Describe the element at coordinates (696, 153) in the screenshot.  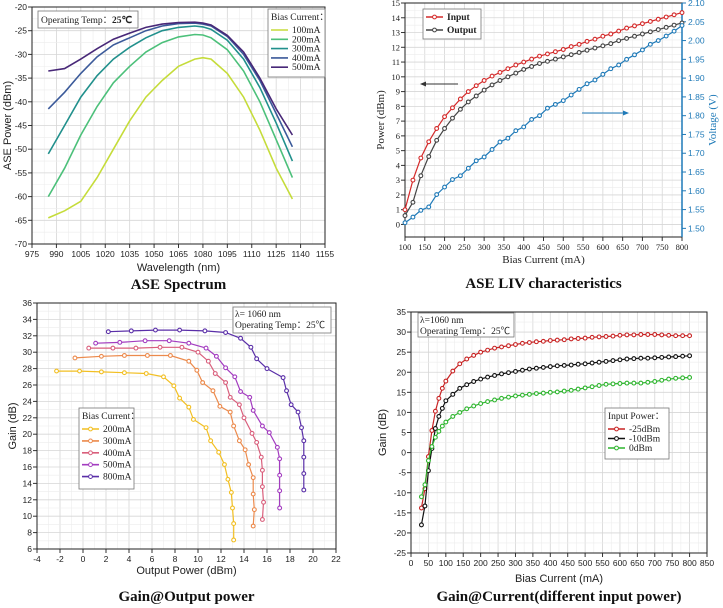
I see `y2-tick-label: 1.70` at that location.